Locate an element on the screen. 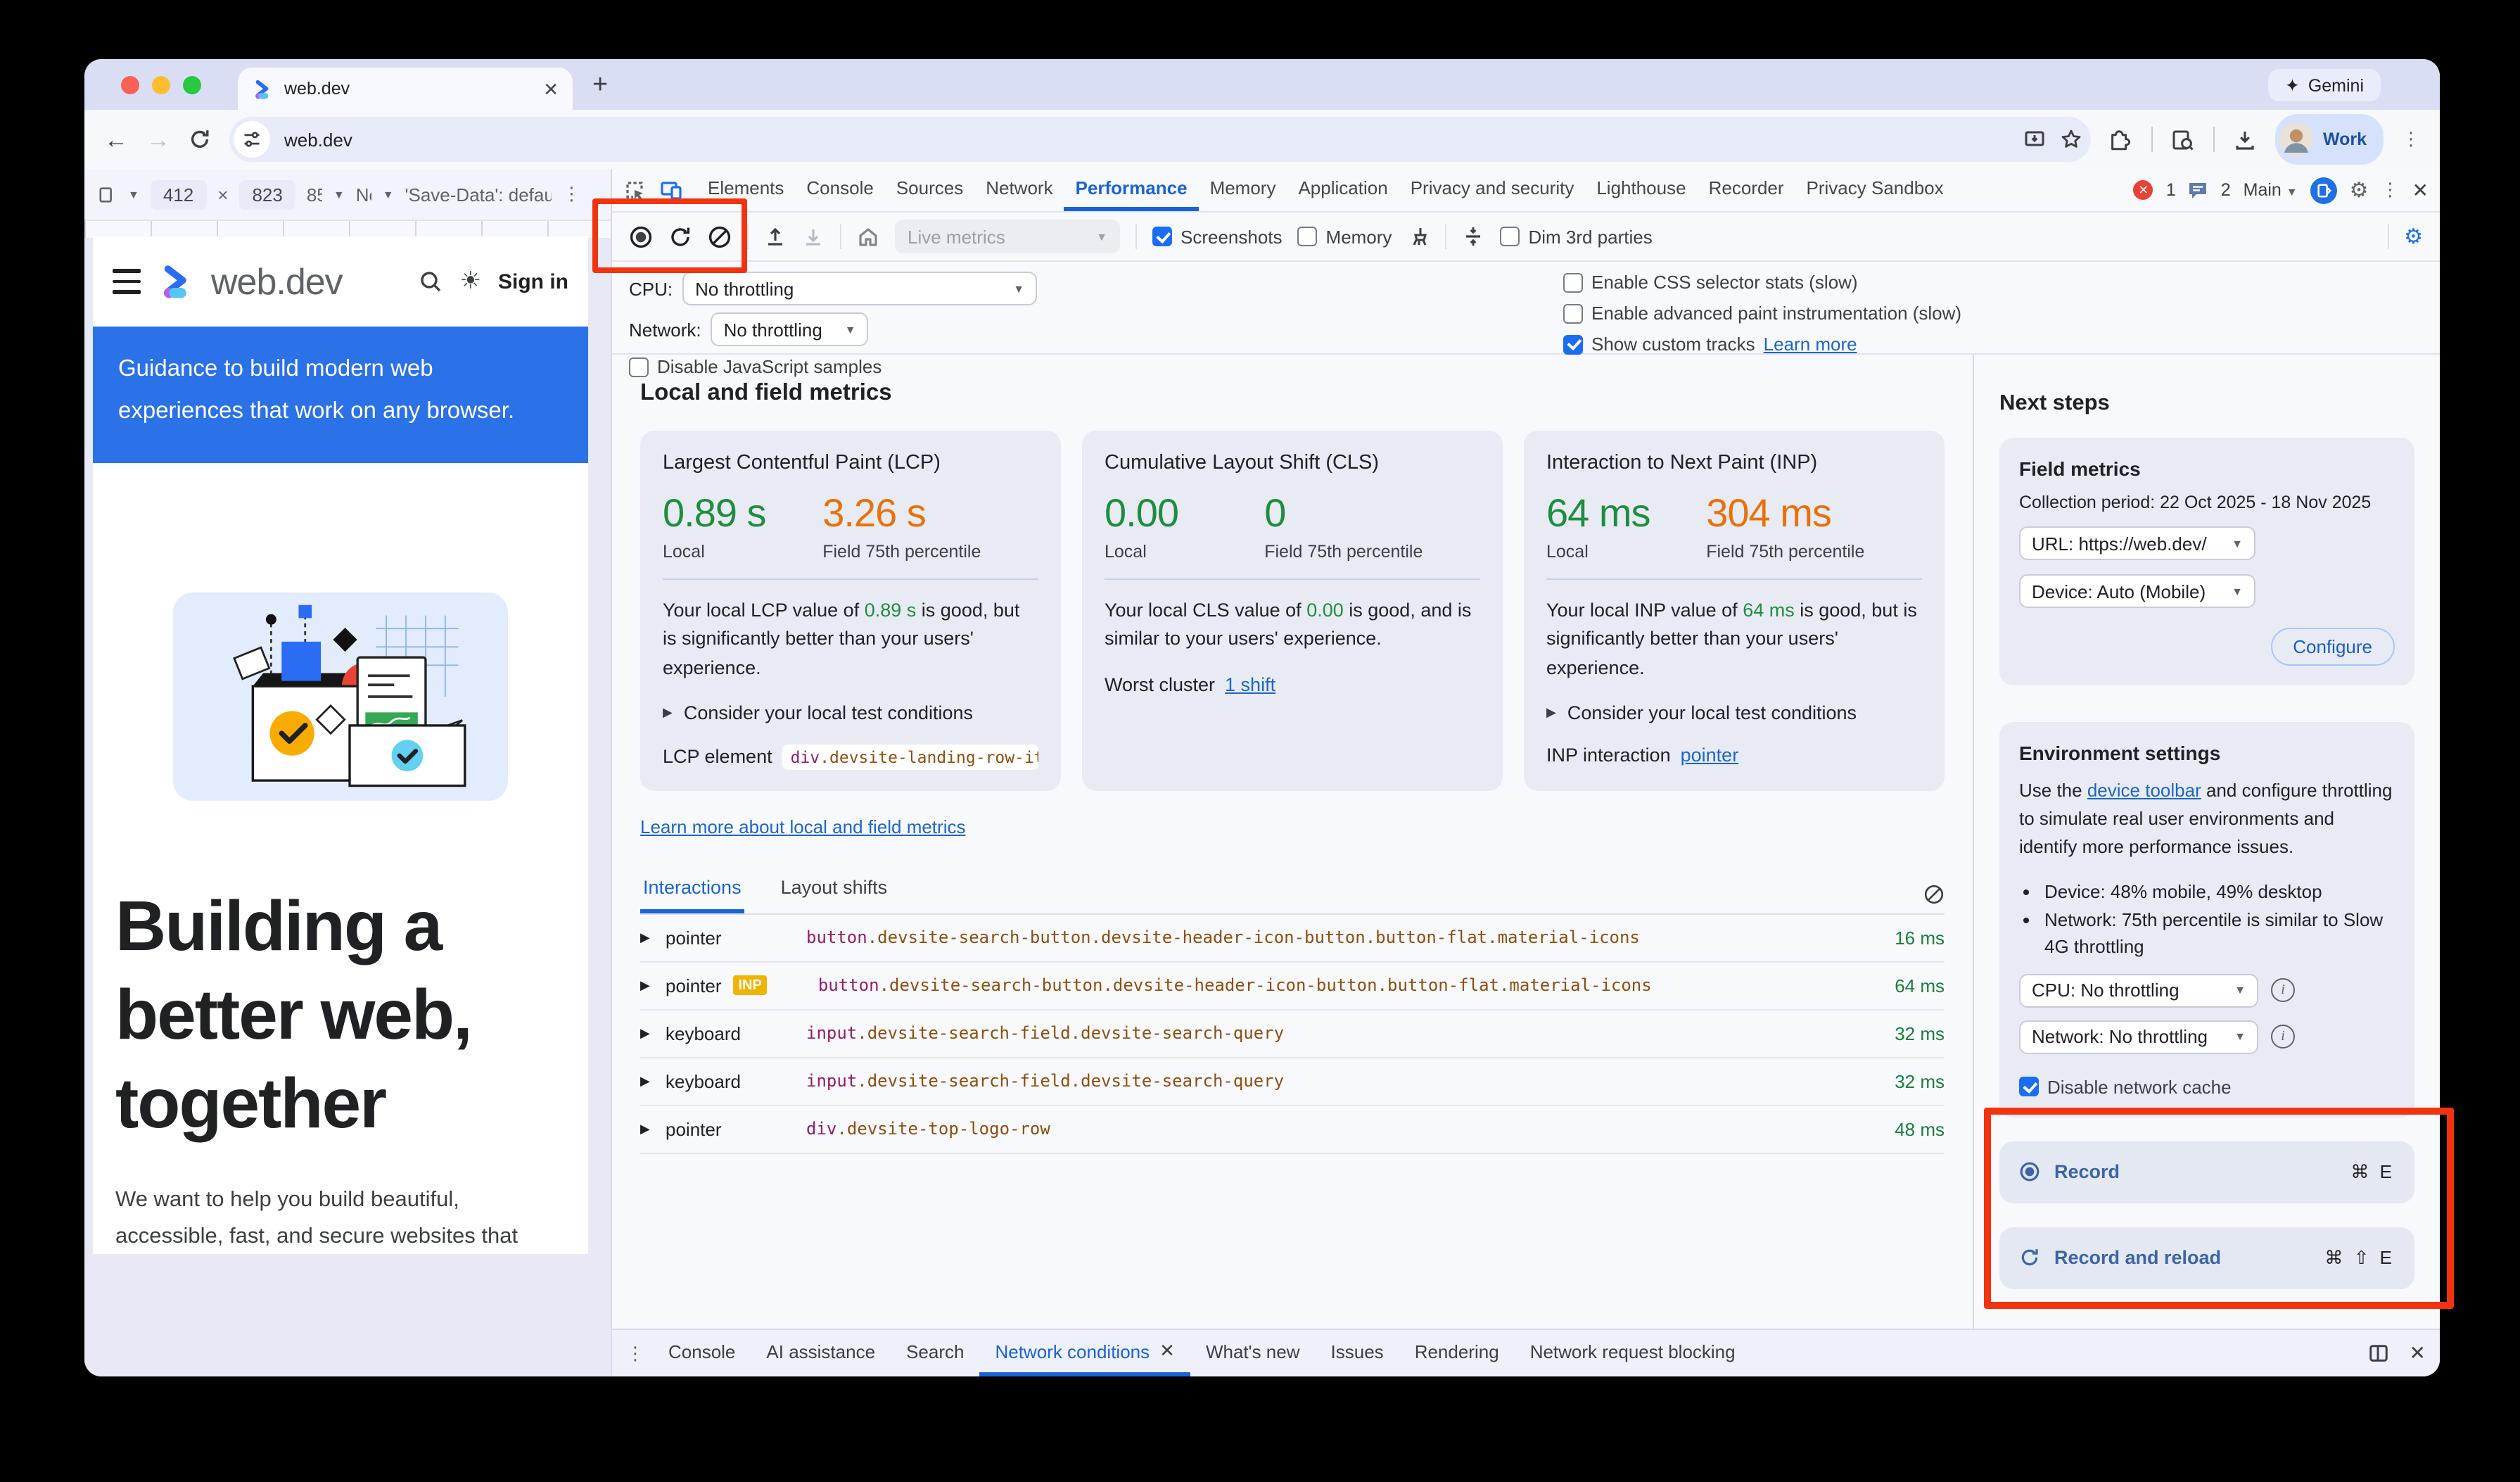  tab-layout-shifts: Layout shifts is located at coordinates (834, 887).